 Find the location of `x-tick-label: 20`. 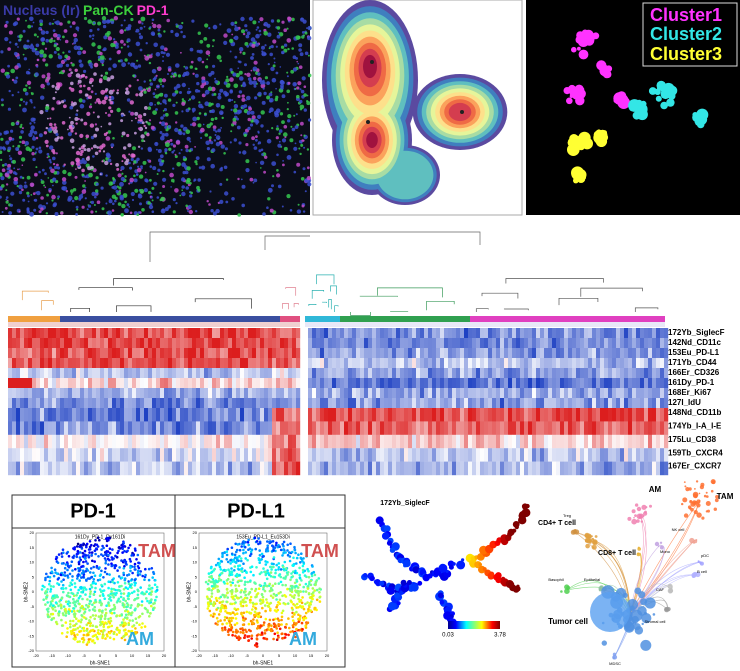

x-tick-label: 20 is located at coordinates (164, 655).